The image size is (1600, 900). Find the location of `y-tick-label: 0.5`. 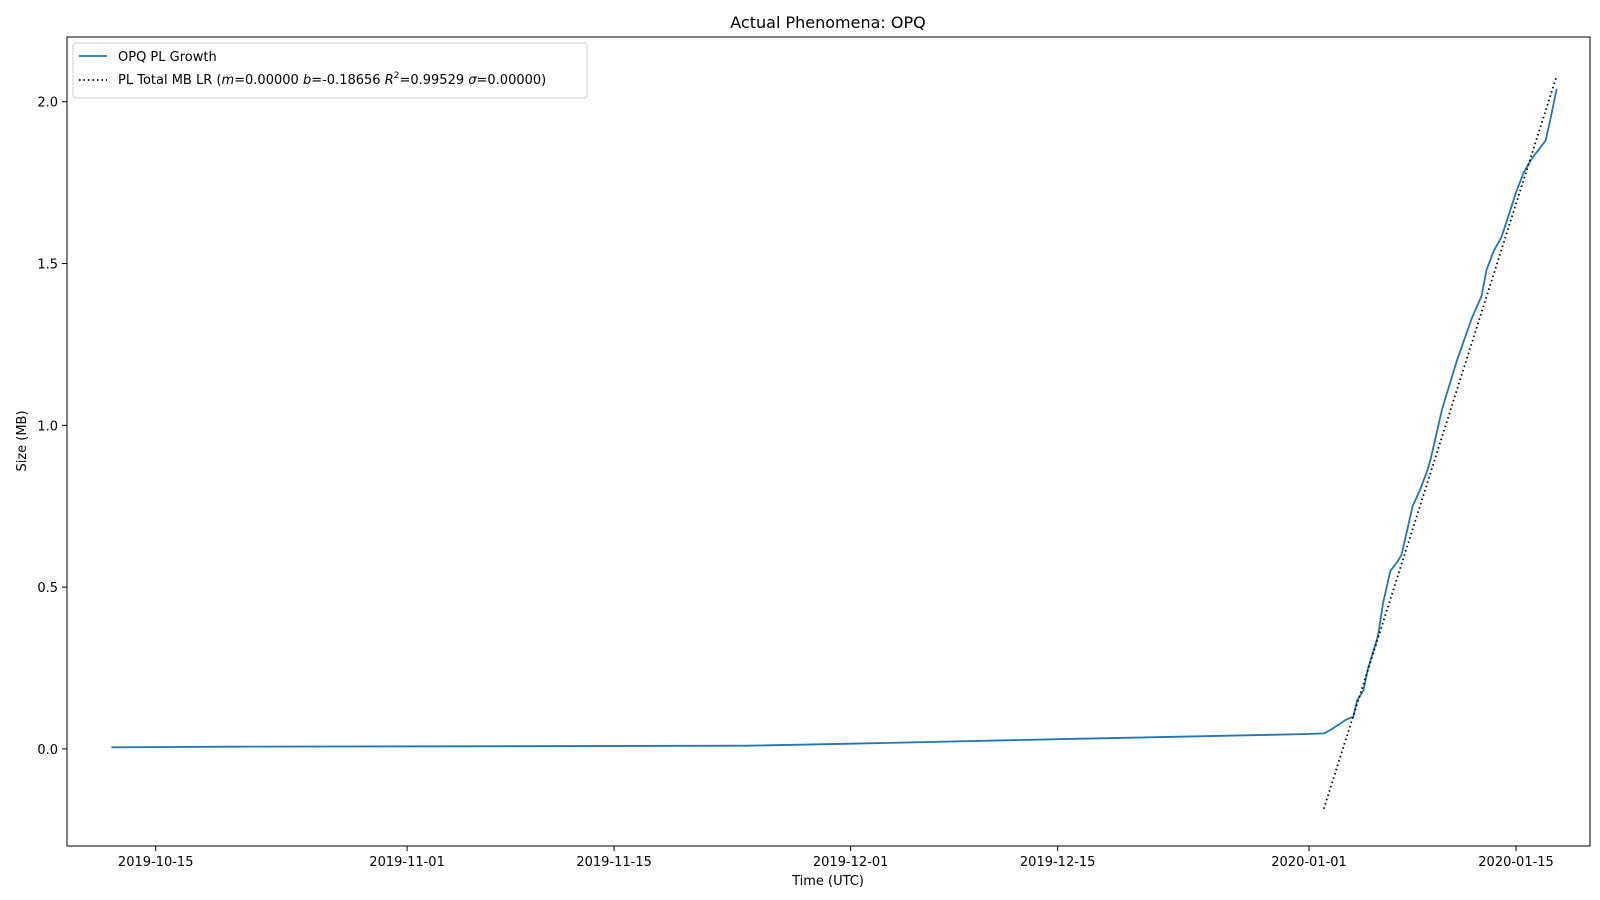

y-tick-label: 0.5 is located at coordinates (47, 588).